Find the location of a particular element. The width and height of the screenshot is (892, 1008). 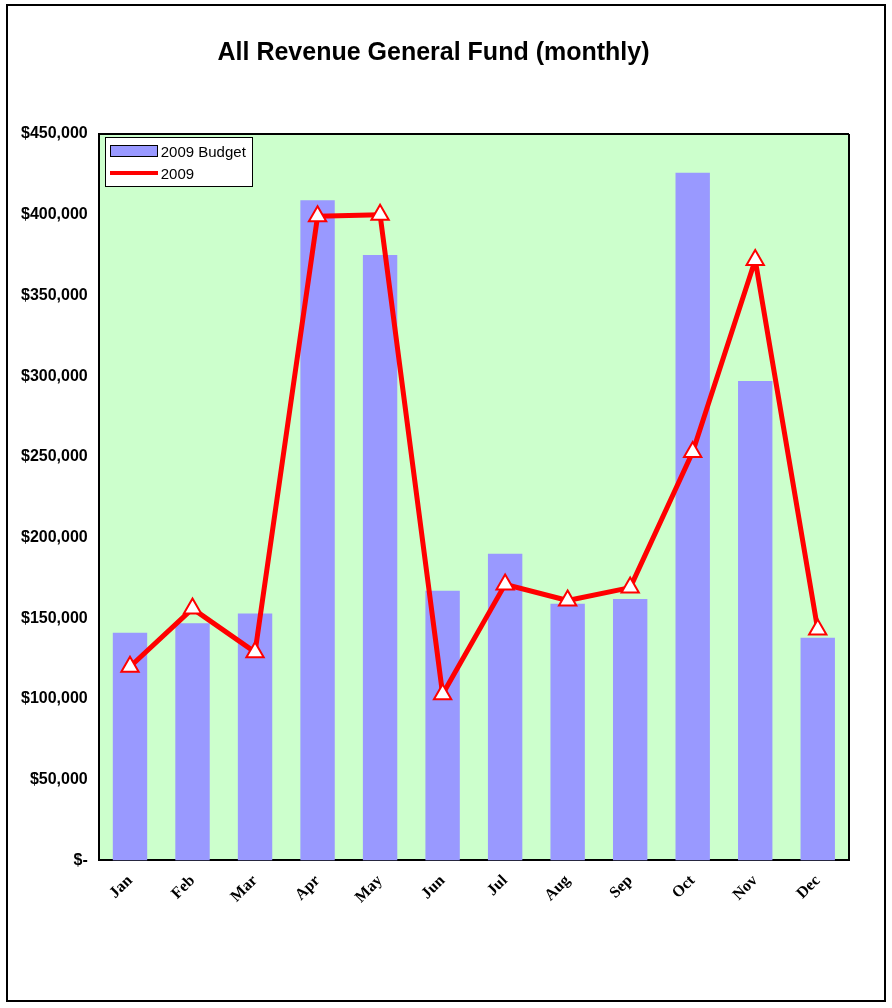

chart-title: All Revenue General Fund (monthly) is located at coordinates (433, 50).